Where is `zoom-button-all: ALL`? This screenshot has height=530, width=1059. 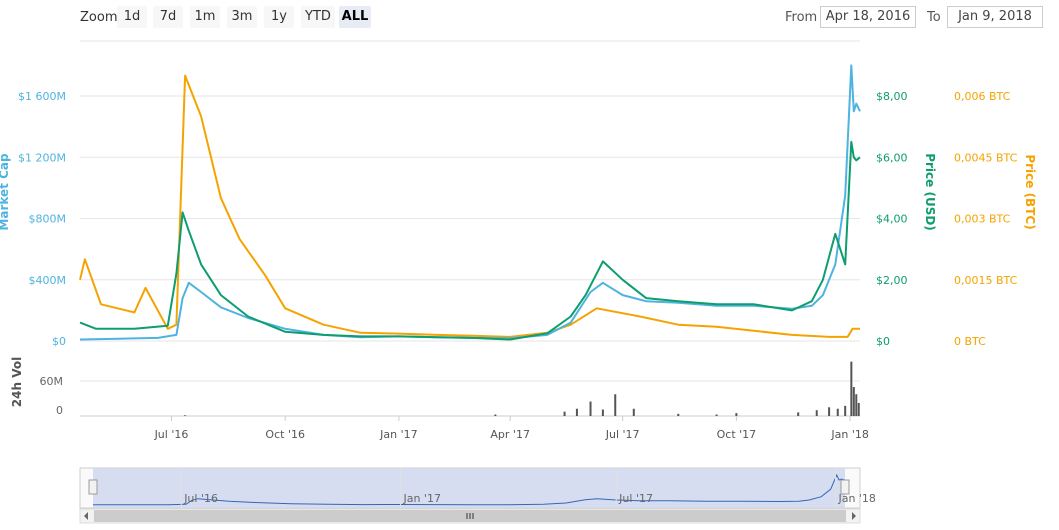 zoom-button-all: ALL is located at coordinates (355, 17).